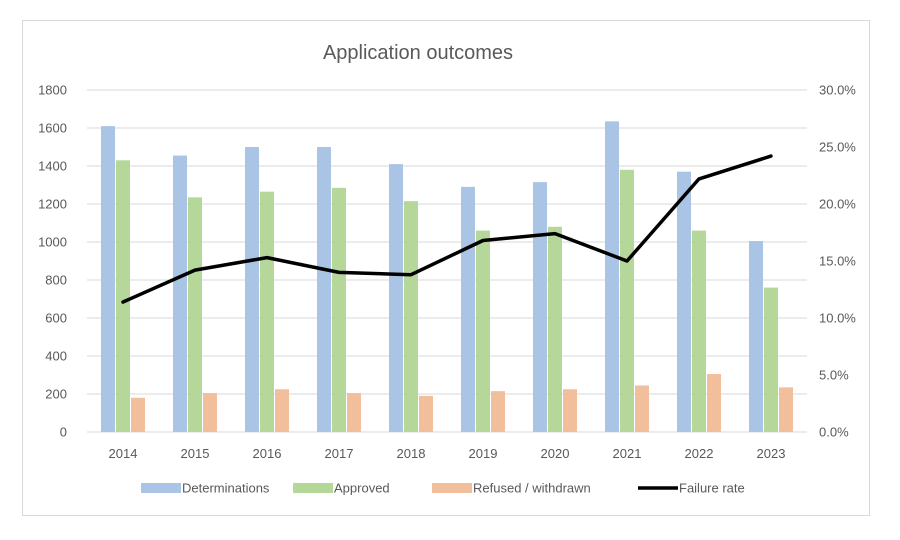 The image size is (900, 540). I want to click on left-axis-tick-label: 1400, so click(52, 166).